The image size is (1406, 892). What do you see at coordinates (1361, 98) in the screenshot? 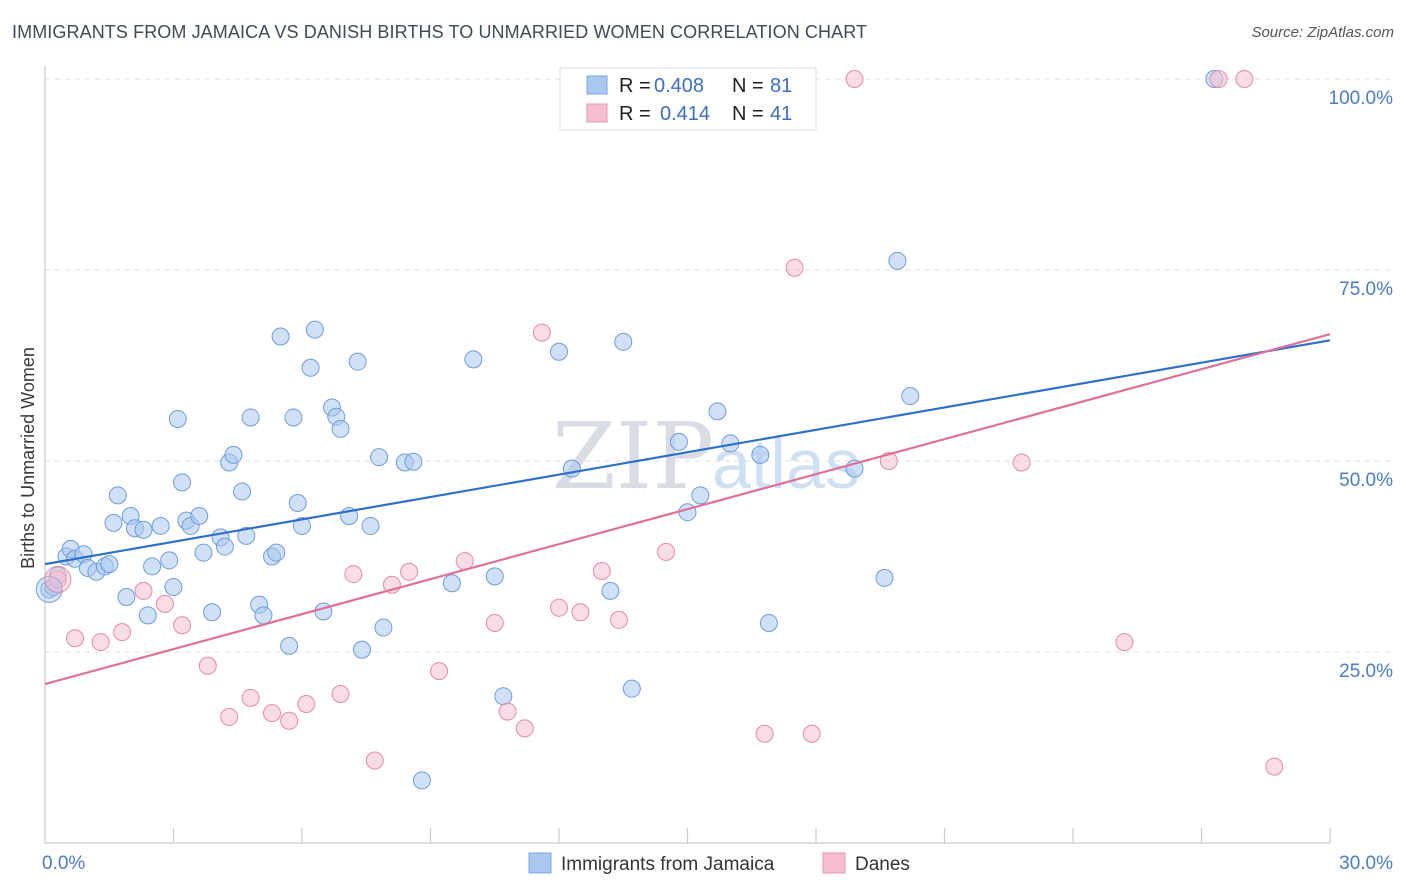
I see `y-tick-label: 100.0%` at bounding box center [1361, 98].